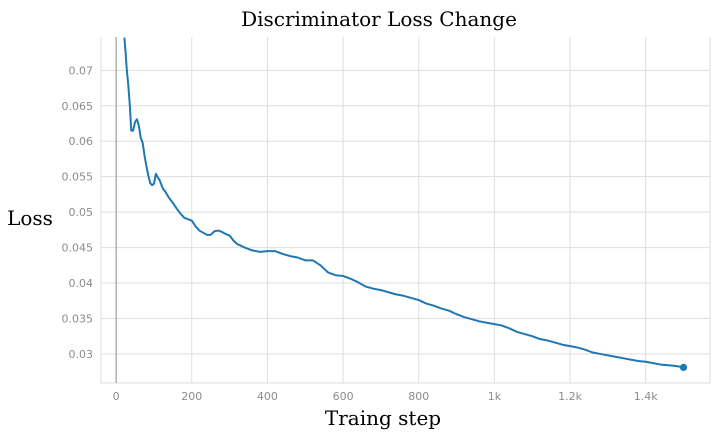 The image size is (725, 435). Describe the element at coordinates (418, 396) in the screenshot. I see `x-tick-label: 800` at that location.